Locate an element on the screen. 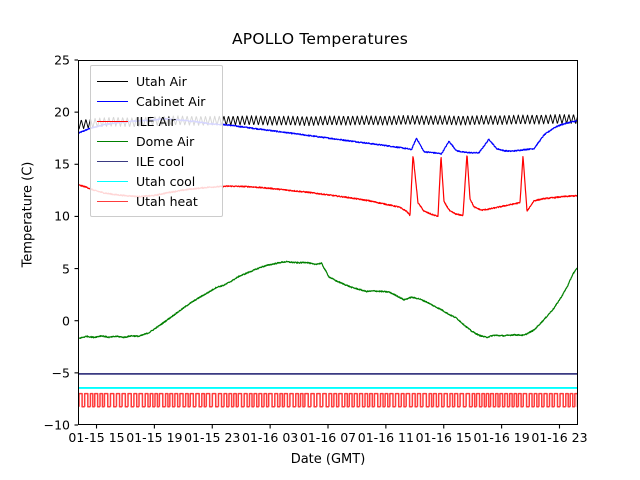  y-axis-tick-label: −10 is located at coordinates (56, 425).